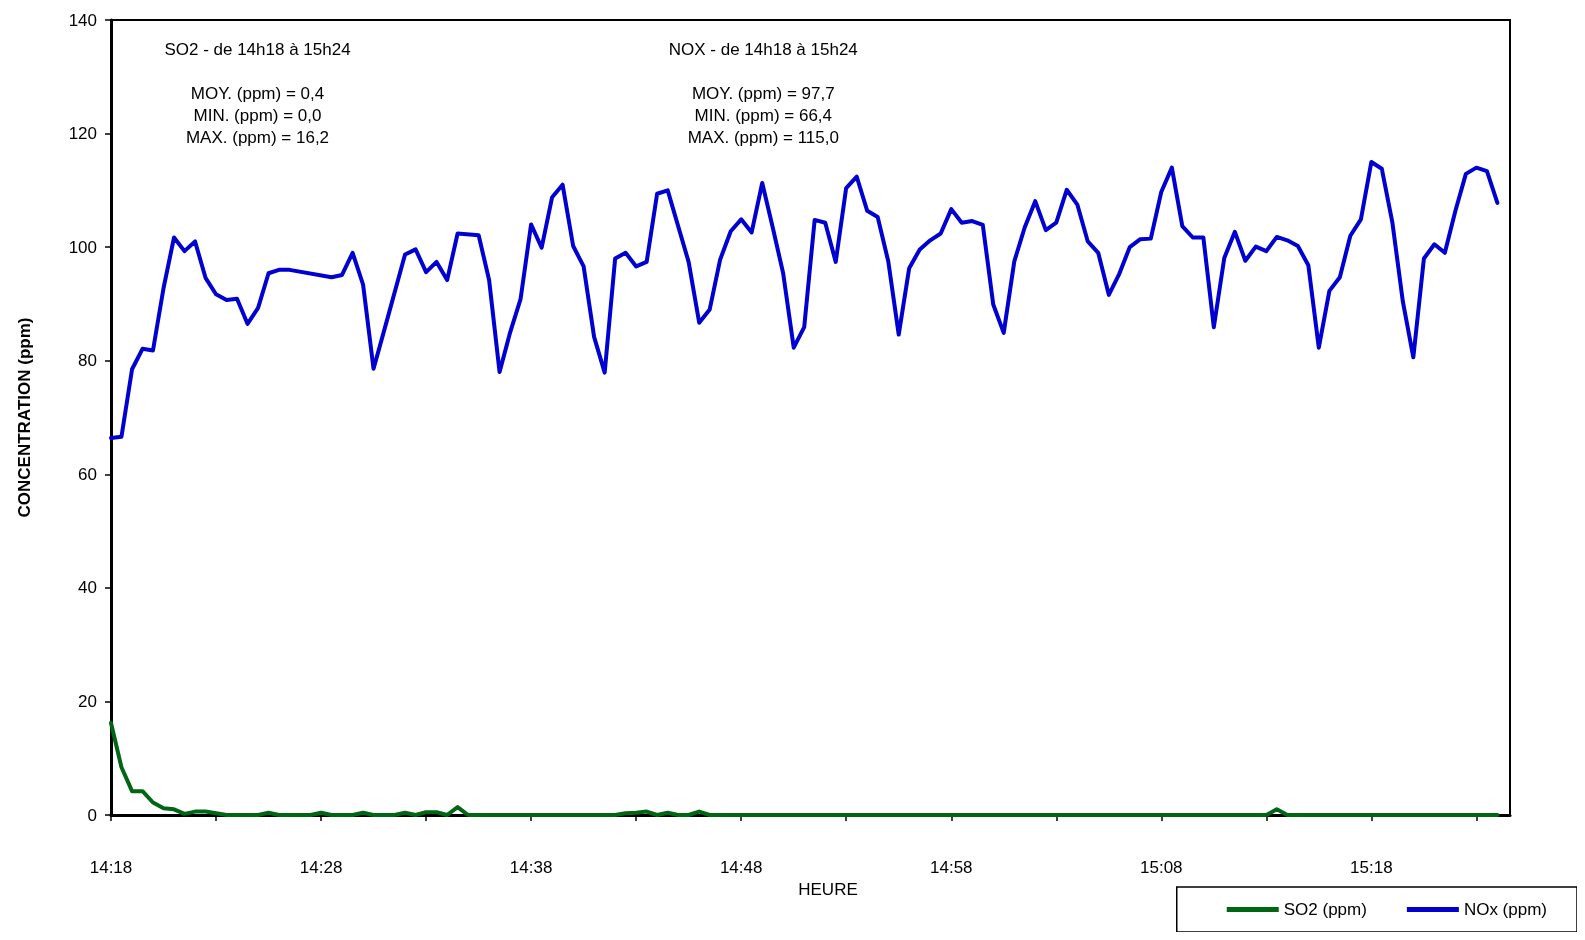  What do you see at coordinates (92, 815) in the screenshot?
I see `y-tick-label: 0` at bounding box center [92, 815].